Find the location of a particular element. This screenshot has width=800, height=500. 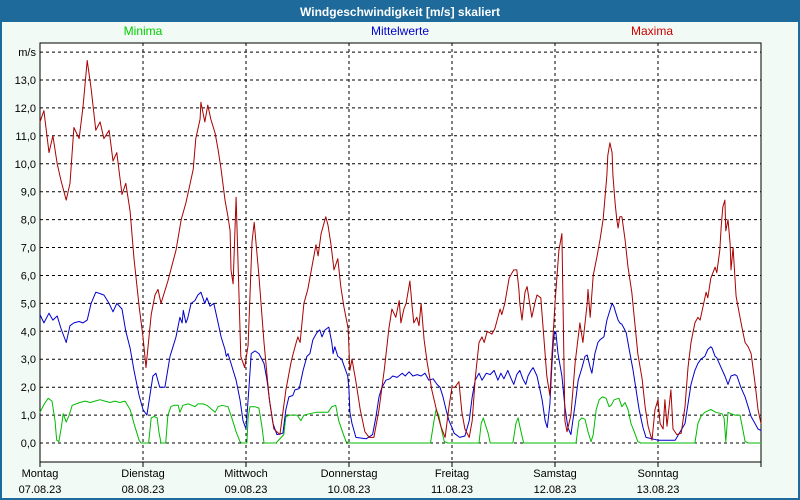

svg-text: 10,0 is located at coordinates (25, 165).